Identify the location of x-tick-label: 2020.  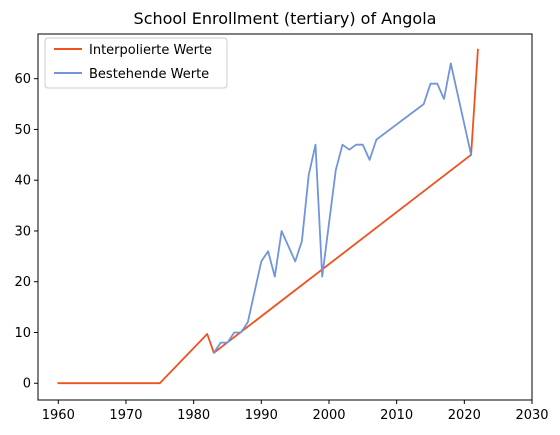
(464, 415).